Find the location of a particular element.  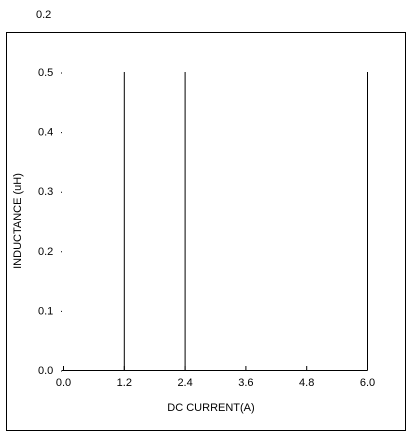

y-tick-label: 0.3 is located at coordinates (45, 192).